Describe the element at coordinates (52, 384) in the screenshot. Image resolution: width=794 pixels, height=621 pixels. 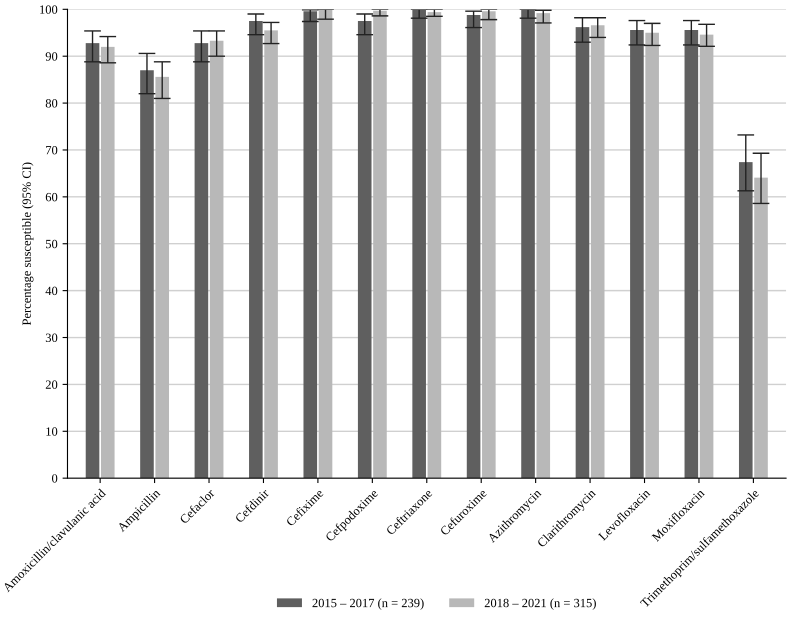
I see `y-tick-label: 20` at that location.